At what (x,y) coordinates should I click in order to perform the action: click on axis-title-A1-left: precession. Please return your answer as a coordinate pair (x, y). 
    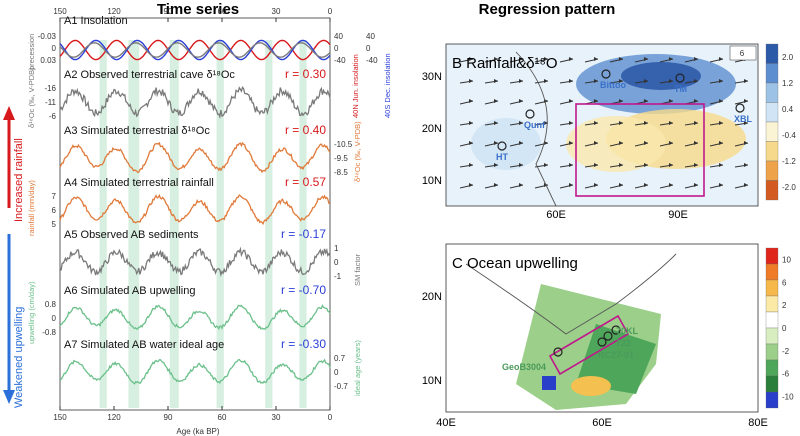
    Looking at the image, I should click on (31, 52).